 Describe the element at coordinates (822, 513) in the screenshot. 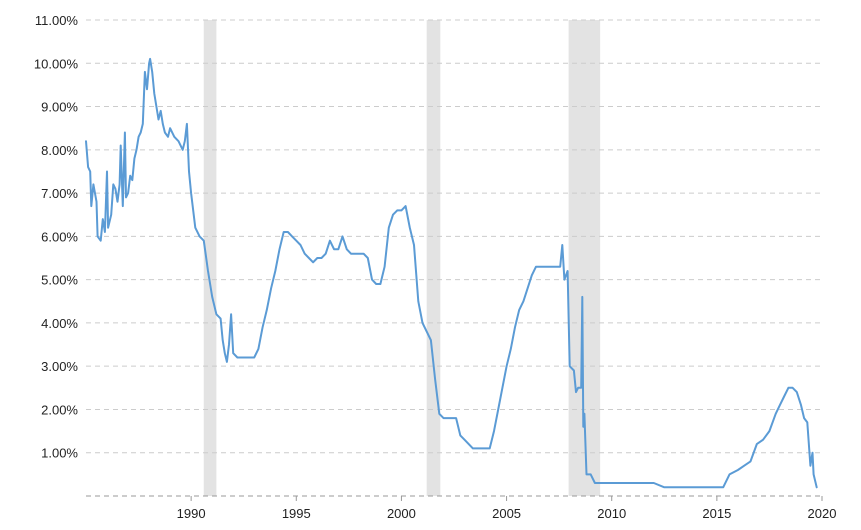

I see `x-tick-label: 2020` at that location.